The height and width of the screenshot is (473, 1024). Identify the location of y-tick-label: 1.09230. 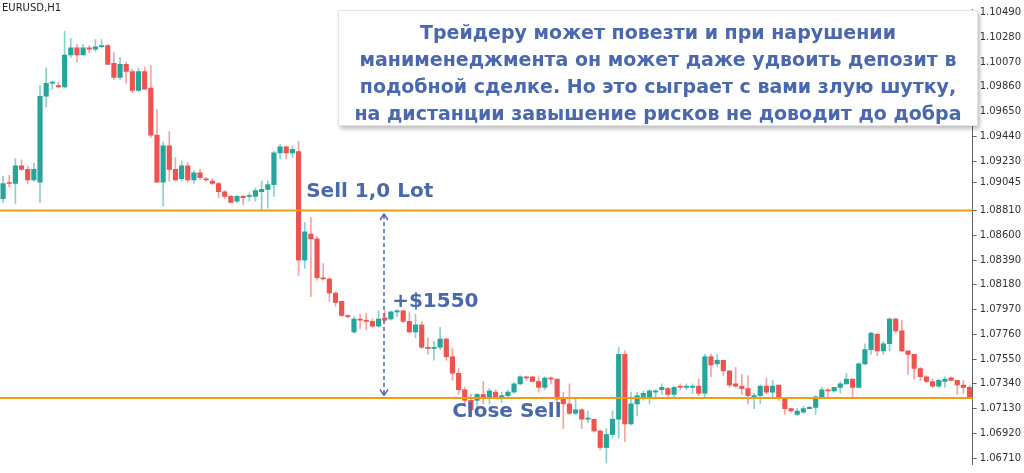
(1000, 160).